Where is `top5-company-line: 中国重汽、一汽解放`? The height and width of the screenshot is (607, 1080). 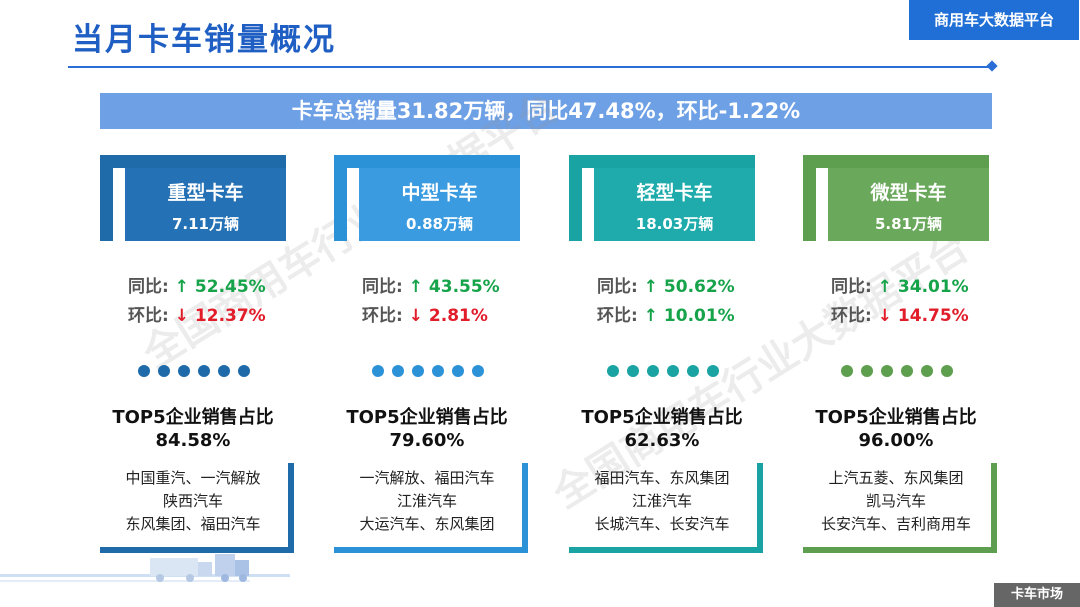 top5-company-line: 中国重汽、一汽解放 is located at coordinates (193, 478).